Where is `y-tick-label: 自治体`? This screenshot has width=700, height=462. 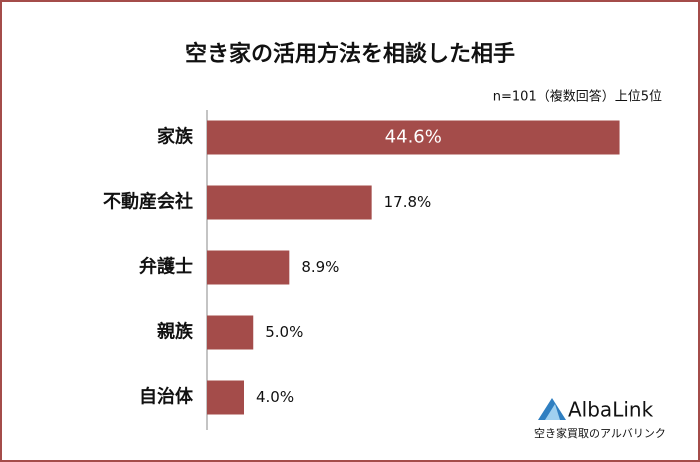
y-tick-label: 自治体 is located at coordinates (166, 397).